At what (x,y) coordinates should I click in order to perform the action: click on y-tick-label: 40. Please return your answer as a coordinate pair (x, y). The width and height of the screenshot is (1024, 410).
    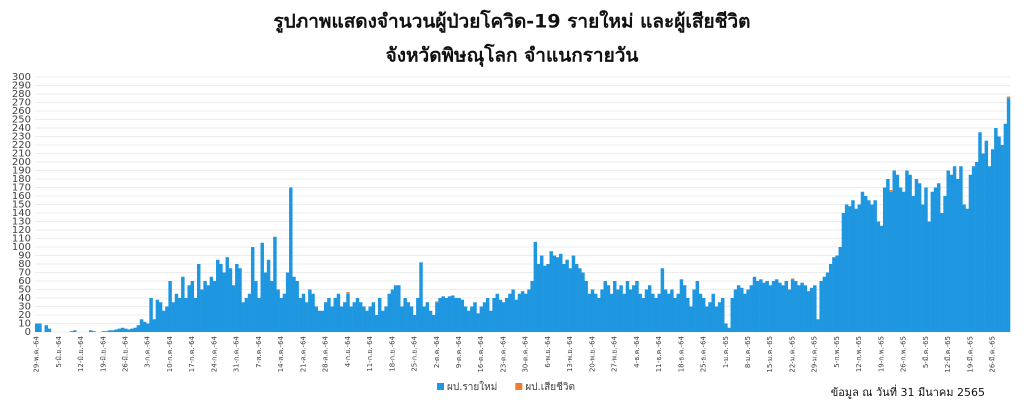
    Looking at the image, I should click on (24, 298).